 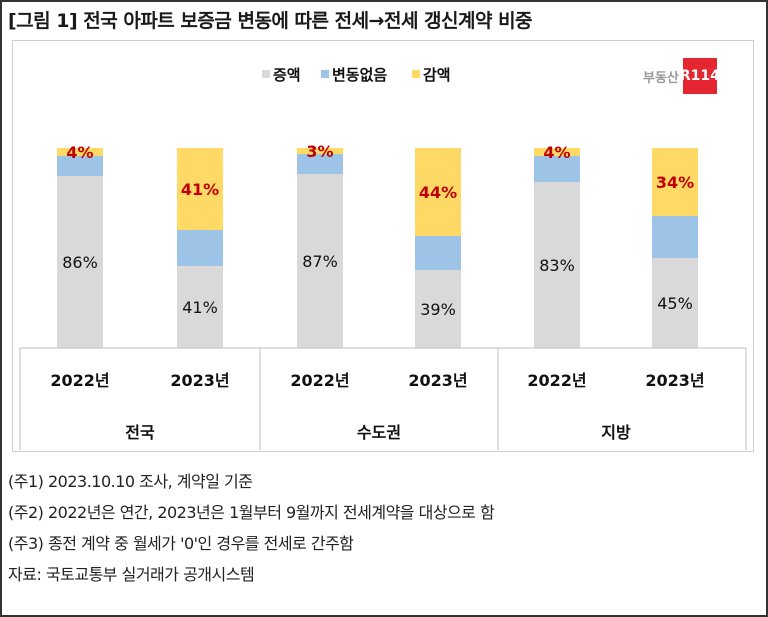 I want to click on data-label-감액-0: 4%, so click(x=79, y=152).